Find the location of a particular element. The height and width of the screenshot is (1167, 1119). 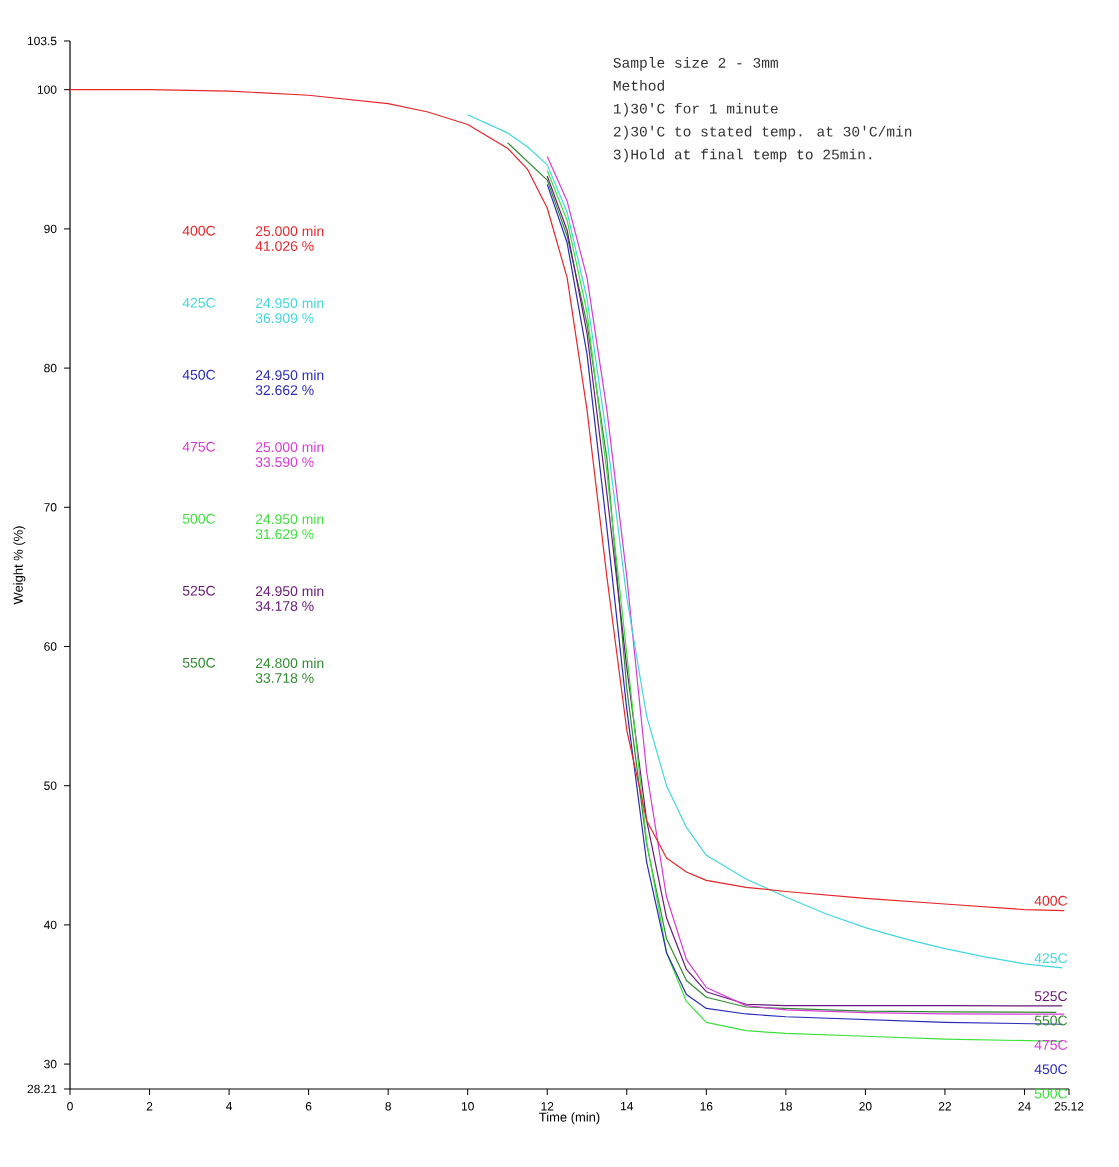

annotation: 33.590 % is located at coordinates (284, 462).